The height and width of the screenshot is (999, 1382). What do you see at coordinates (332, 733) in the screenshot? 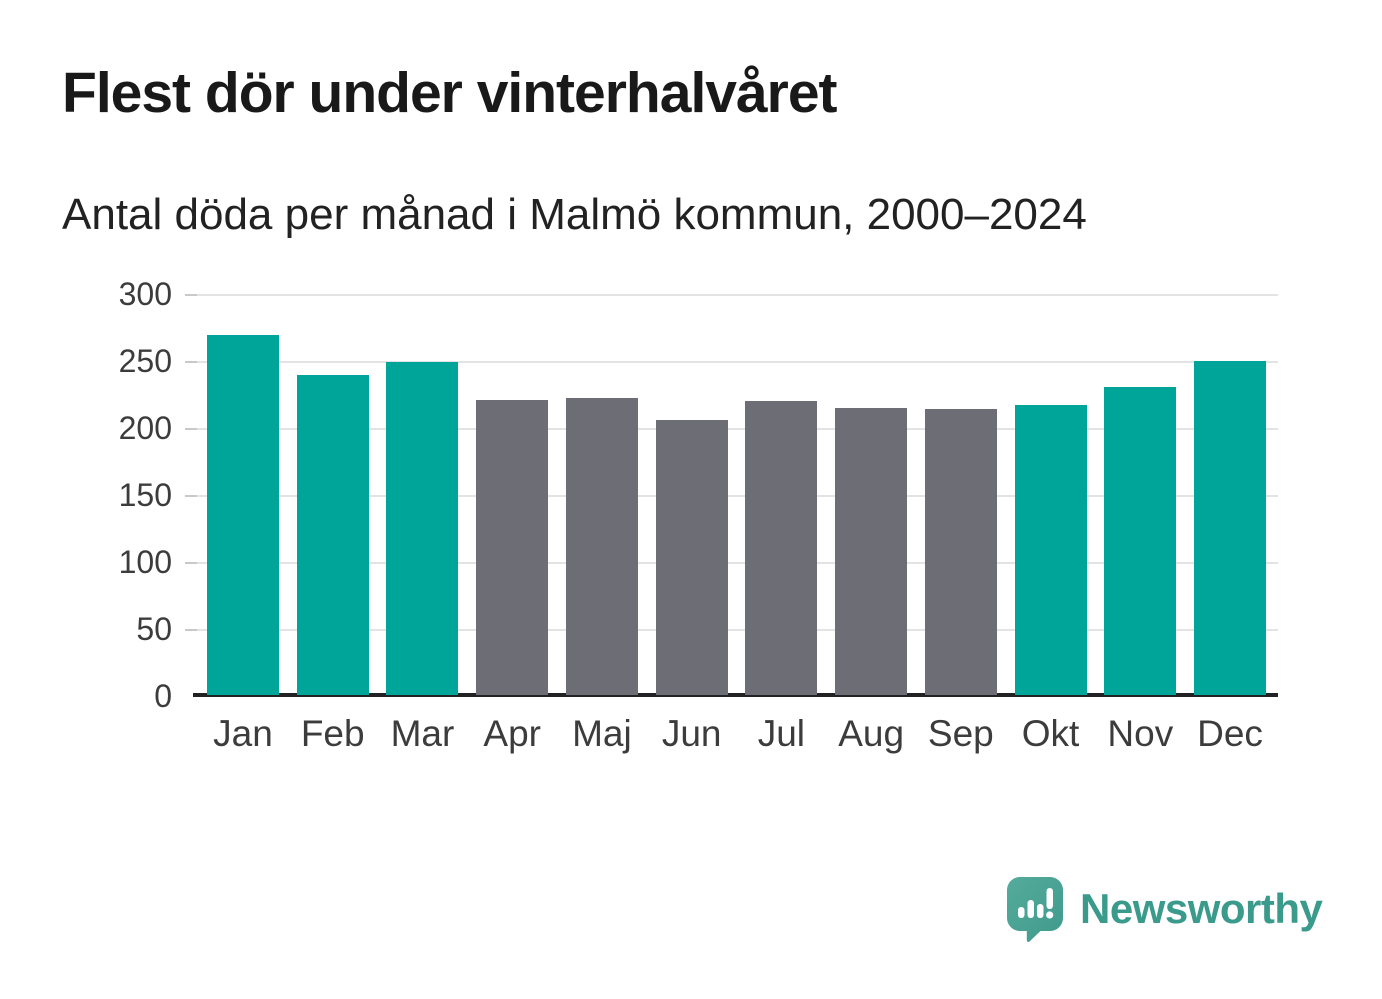
I see `x-axis-label-feb: Feb` at bounding box center [332, 733].